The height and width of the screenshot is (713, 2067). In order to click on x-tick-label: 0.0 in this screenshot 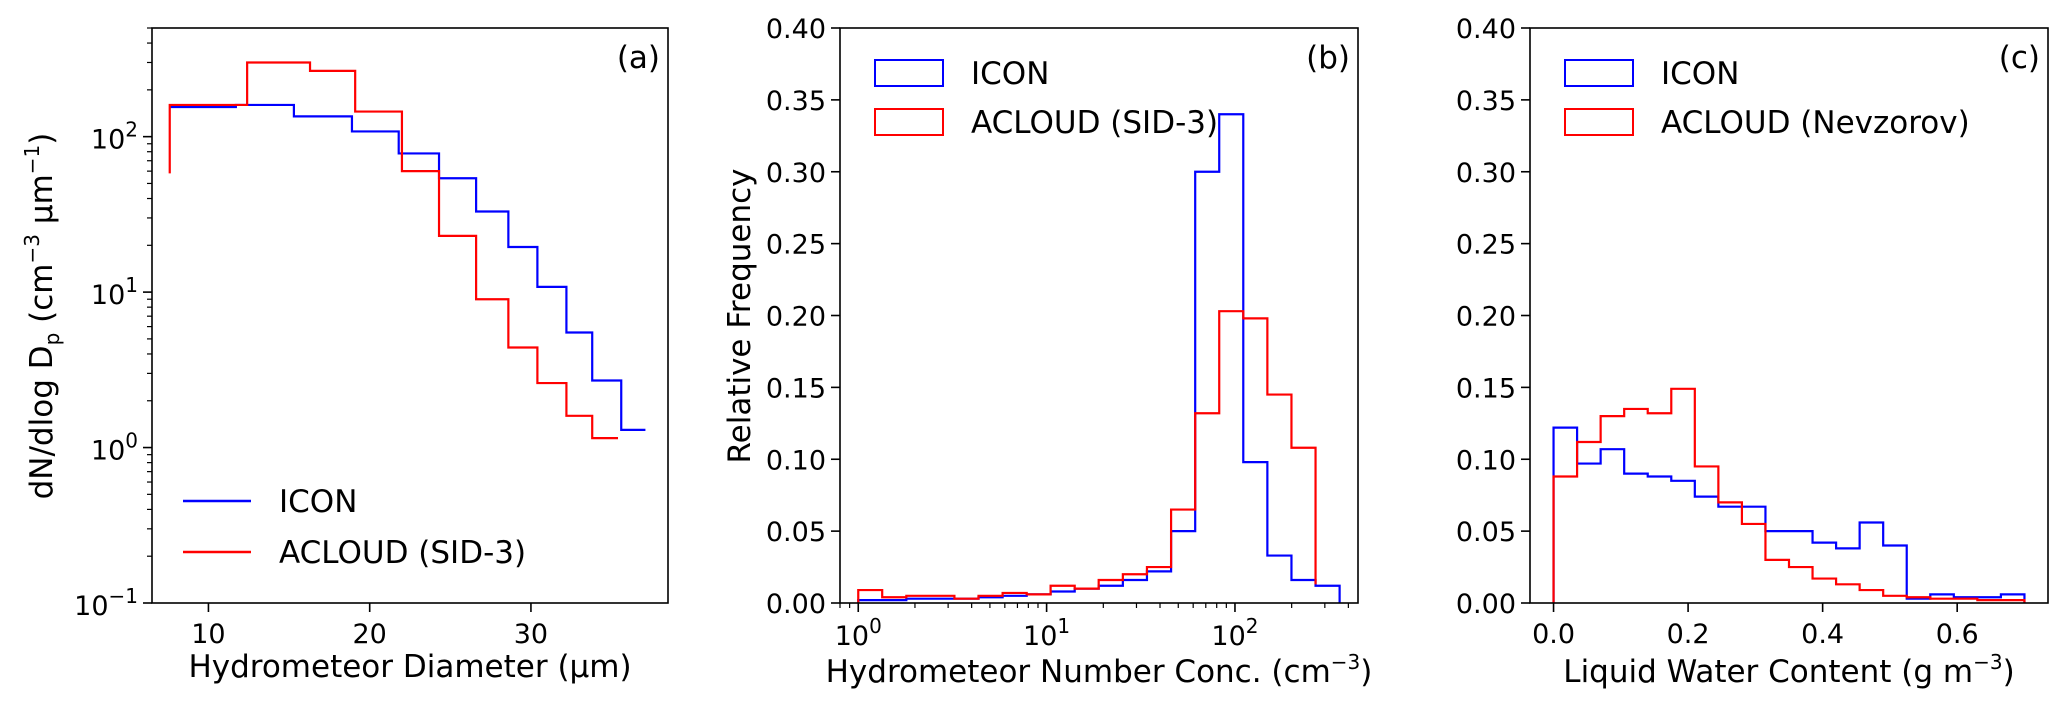, I will do `click(1553, 634)`.